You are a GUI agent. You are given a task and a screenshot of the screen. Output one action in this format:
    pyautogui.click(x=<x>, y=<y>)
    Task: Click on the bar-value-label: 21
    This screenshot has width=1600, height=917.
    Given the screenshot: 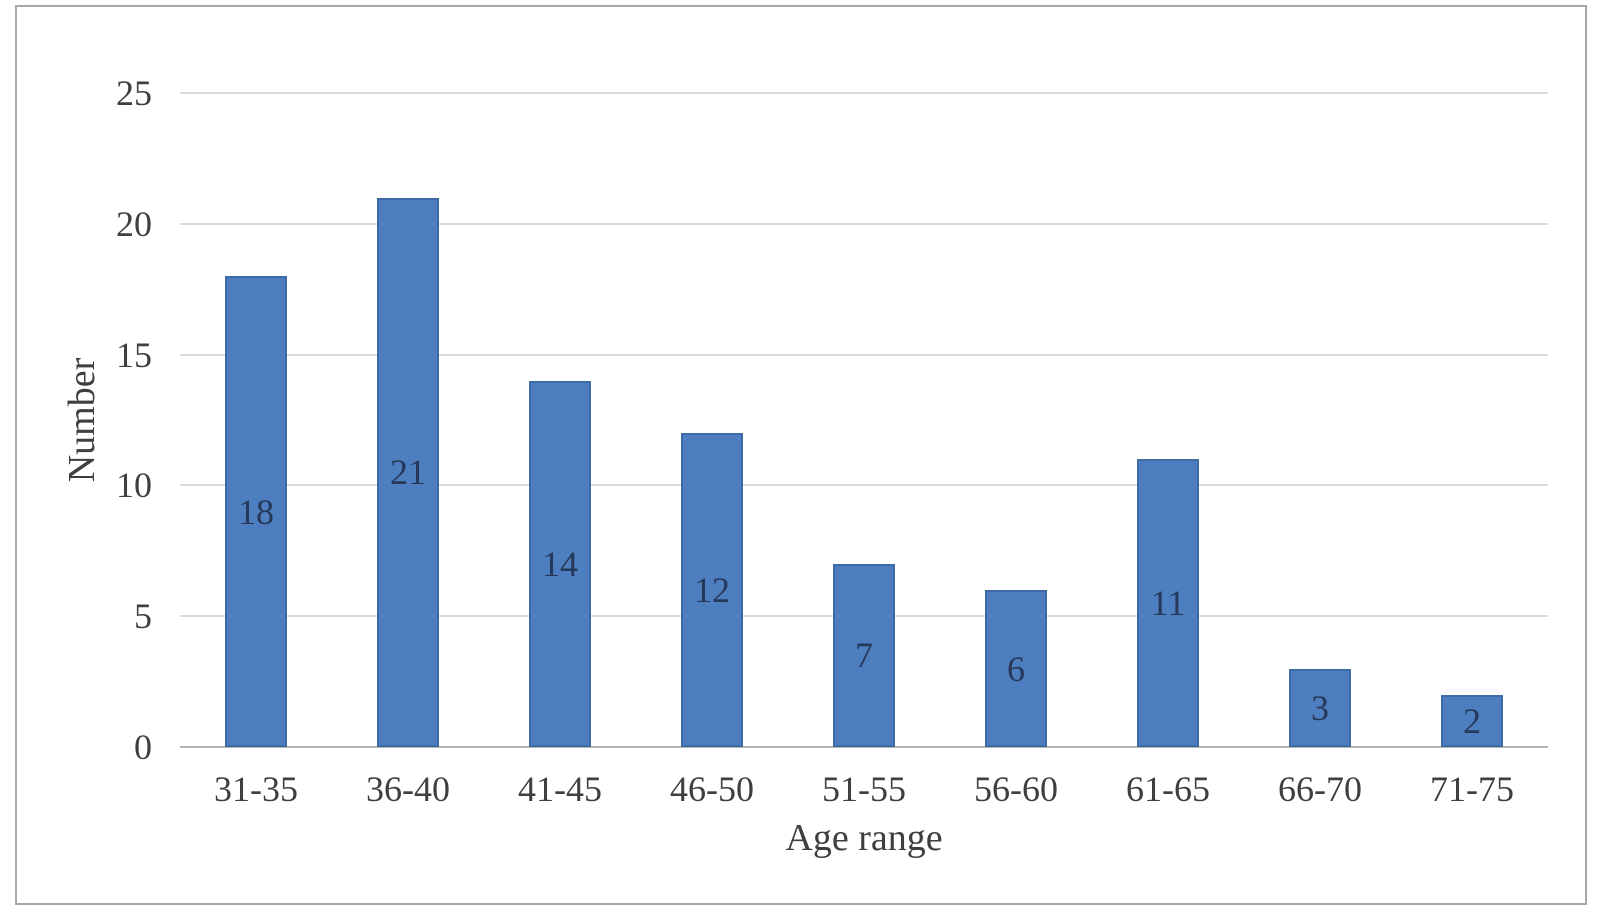 What is the action you would take?
    pyautogui.click(x=408, y=472)
    